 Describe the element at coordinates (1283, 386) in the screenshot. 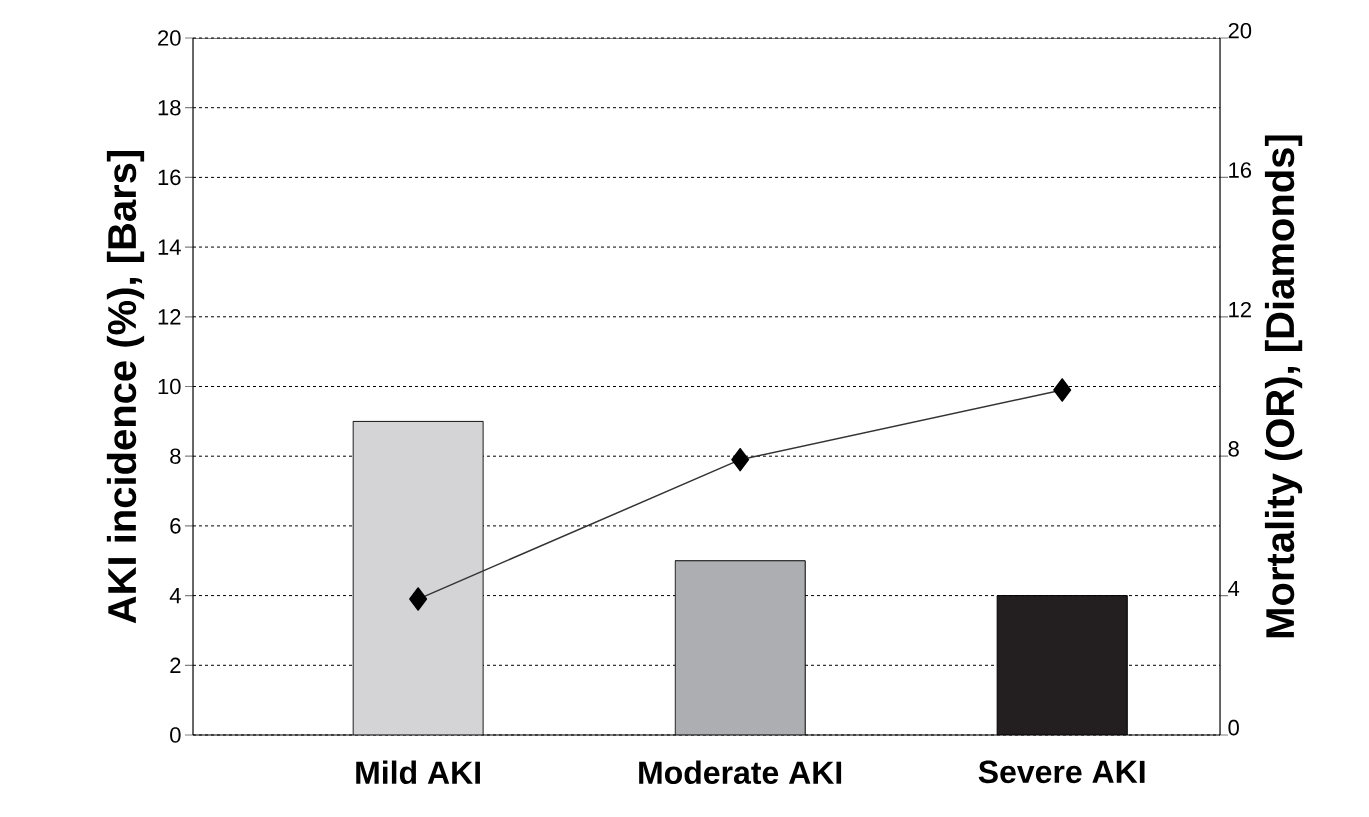

I see `y2-axis-title: Mortality (OR), [Diamonds]` at that location.